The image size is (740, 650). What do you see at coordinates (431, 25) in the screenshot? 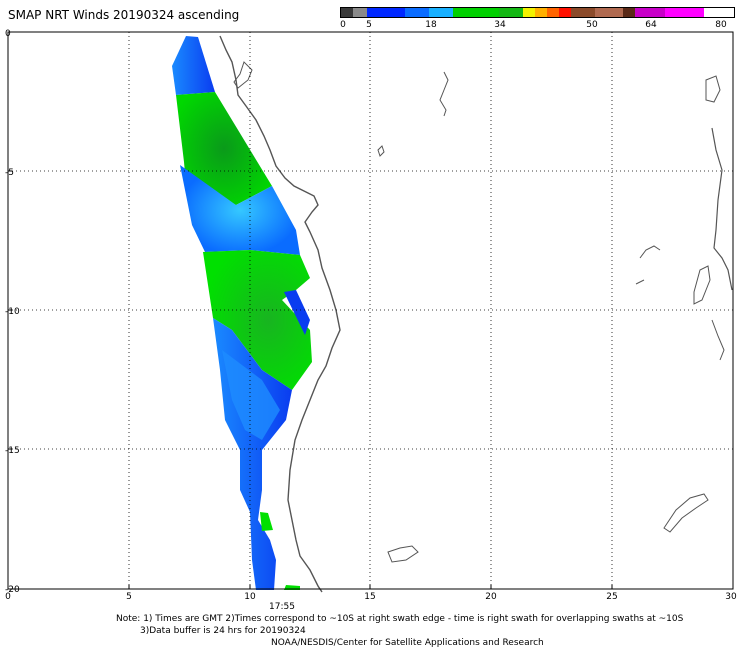
I see `colorbar-label-18: 18` at bounding box center [431, 25].